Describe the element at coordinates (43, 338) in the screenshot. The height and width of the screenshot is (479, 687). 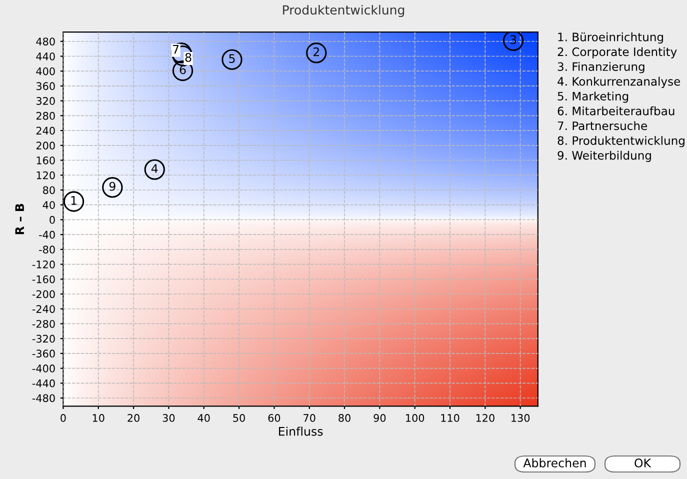
I see `y-tick-label: -320` at that location.